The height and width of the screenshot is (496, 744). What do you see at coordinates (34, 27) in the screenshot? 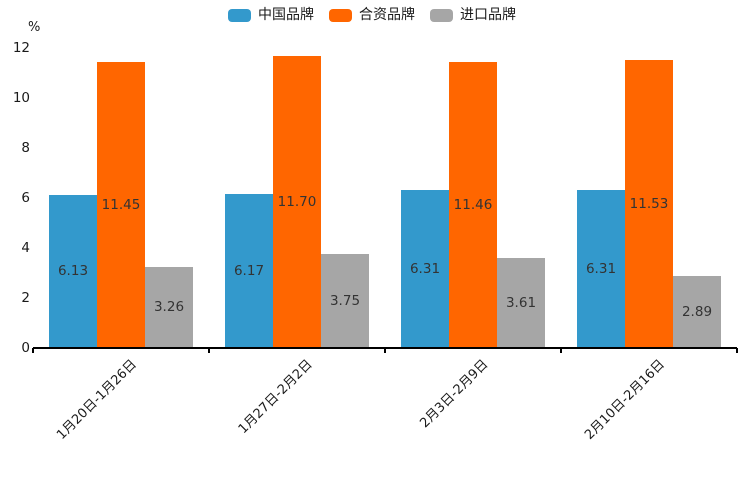
I see `y-axis-unit-label: %` at bounding box center [34, 27].